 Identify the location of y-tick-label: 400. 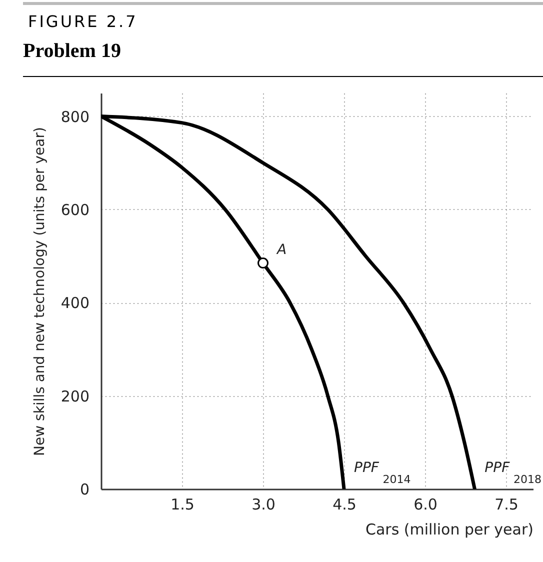
(75, 303).